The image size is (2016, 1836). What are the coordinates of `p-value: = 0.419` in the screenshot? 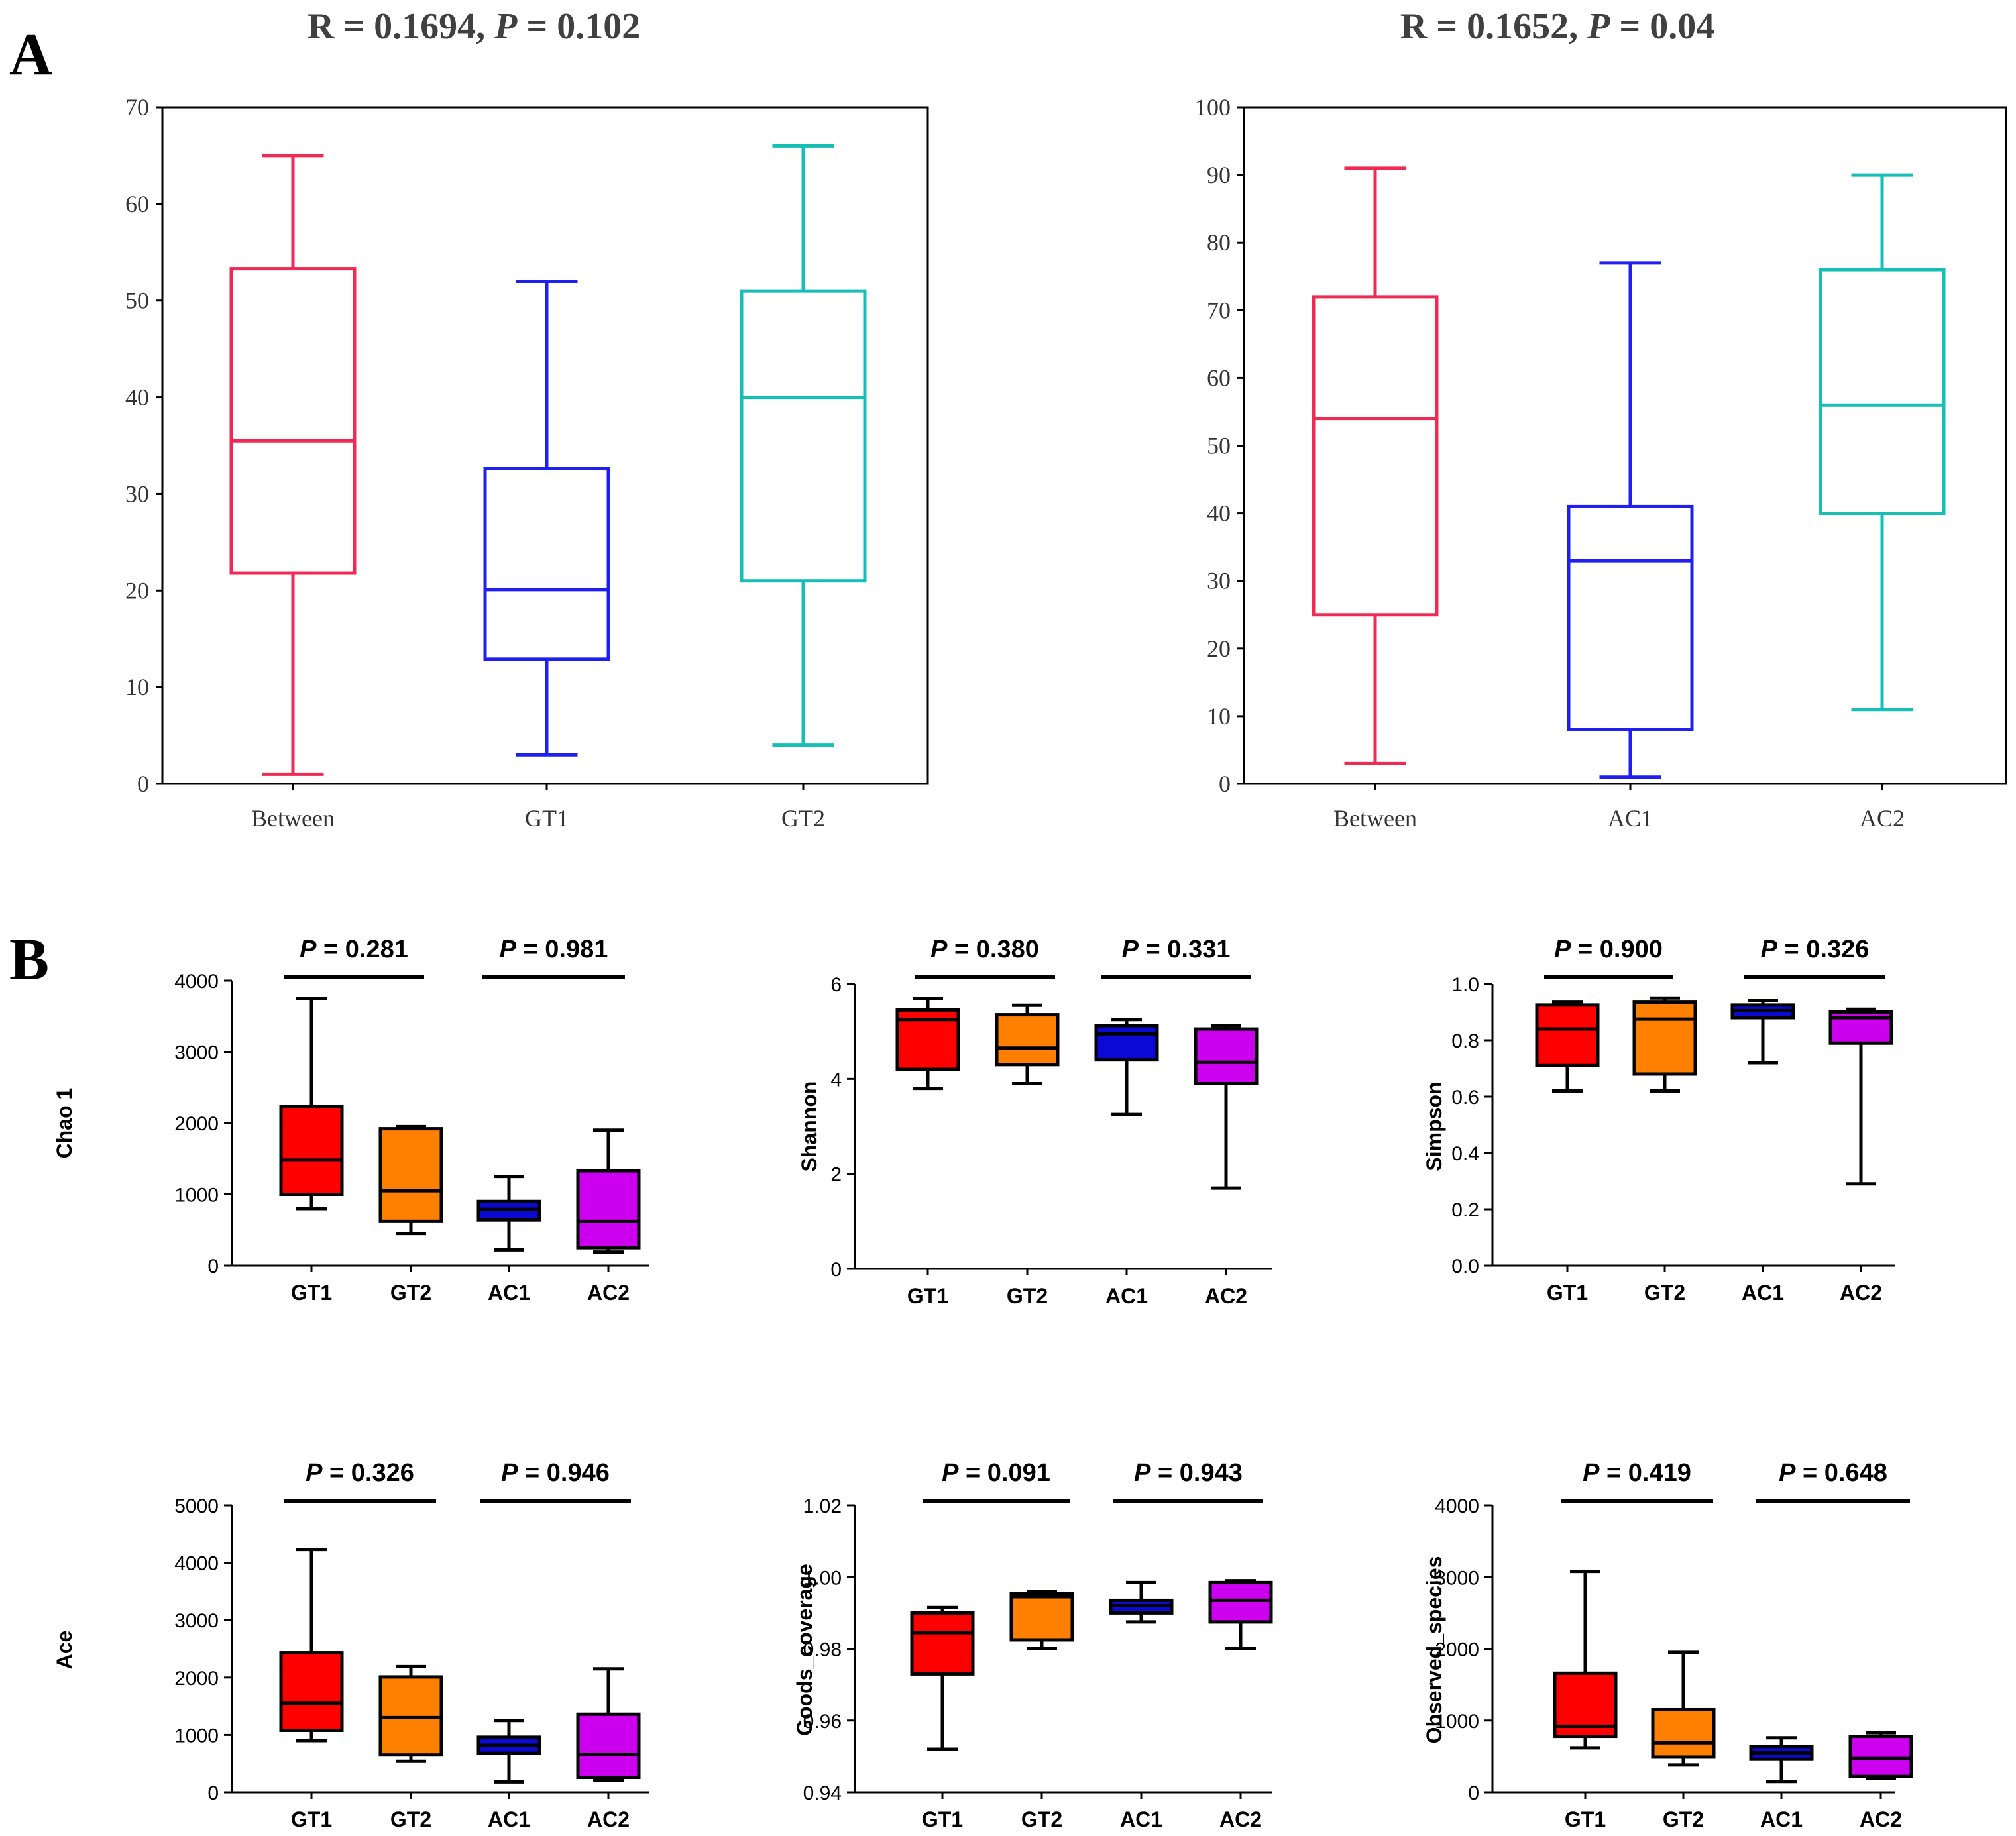 It's located at (1645, 1473).